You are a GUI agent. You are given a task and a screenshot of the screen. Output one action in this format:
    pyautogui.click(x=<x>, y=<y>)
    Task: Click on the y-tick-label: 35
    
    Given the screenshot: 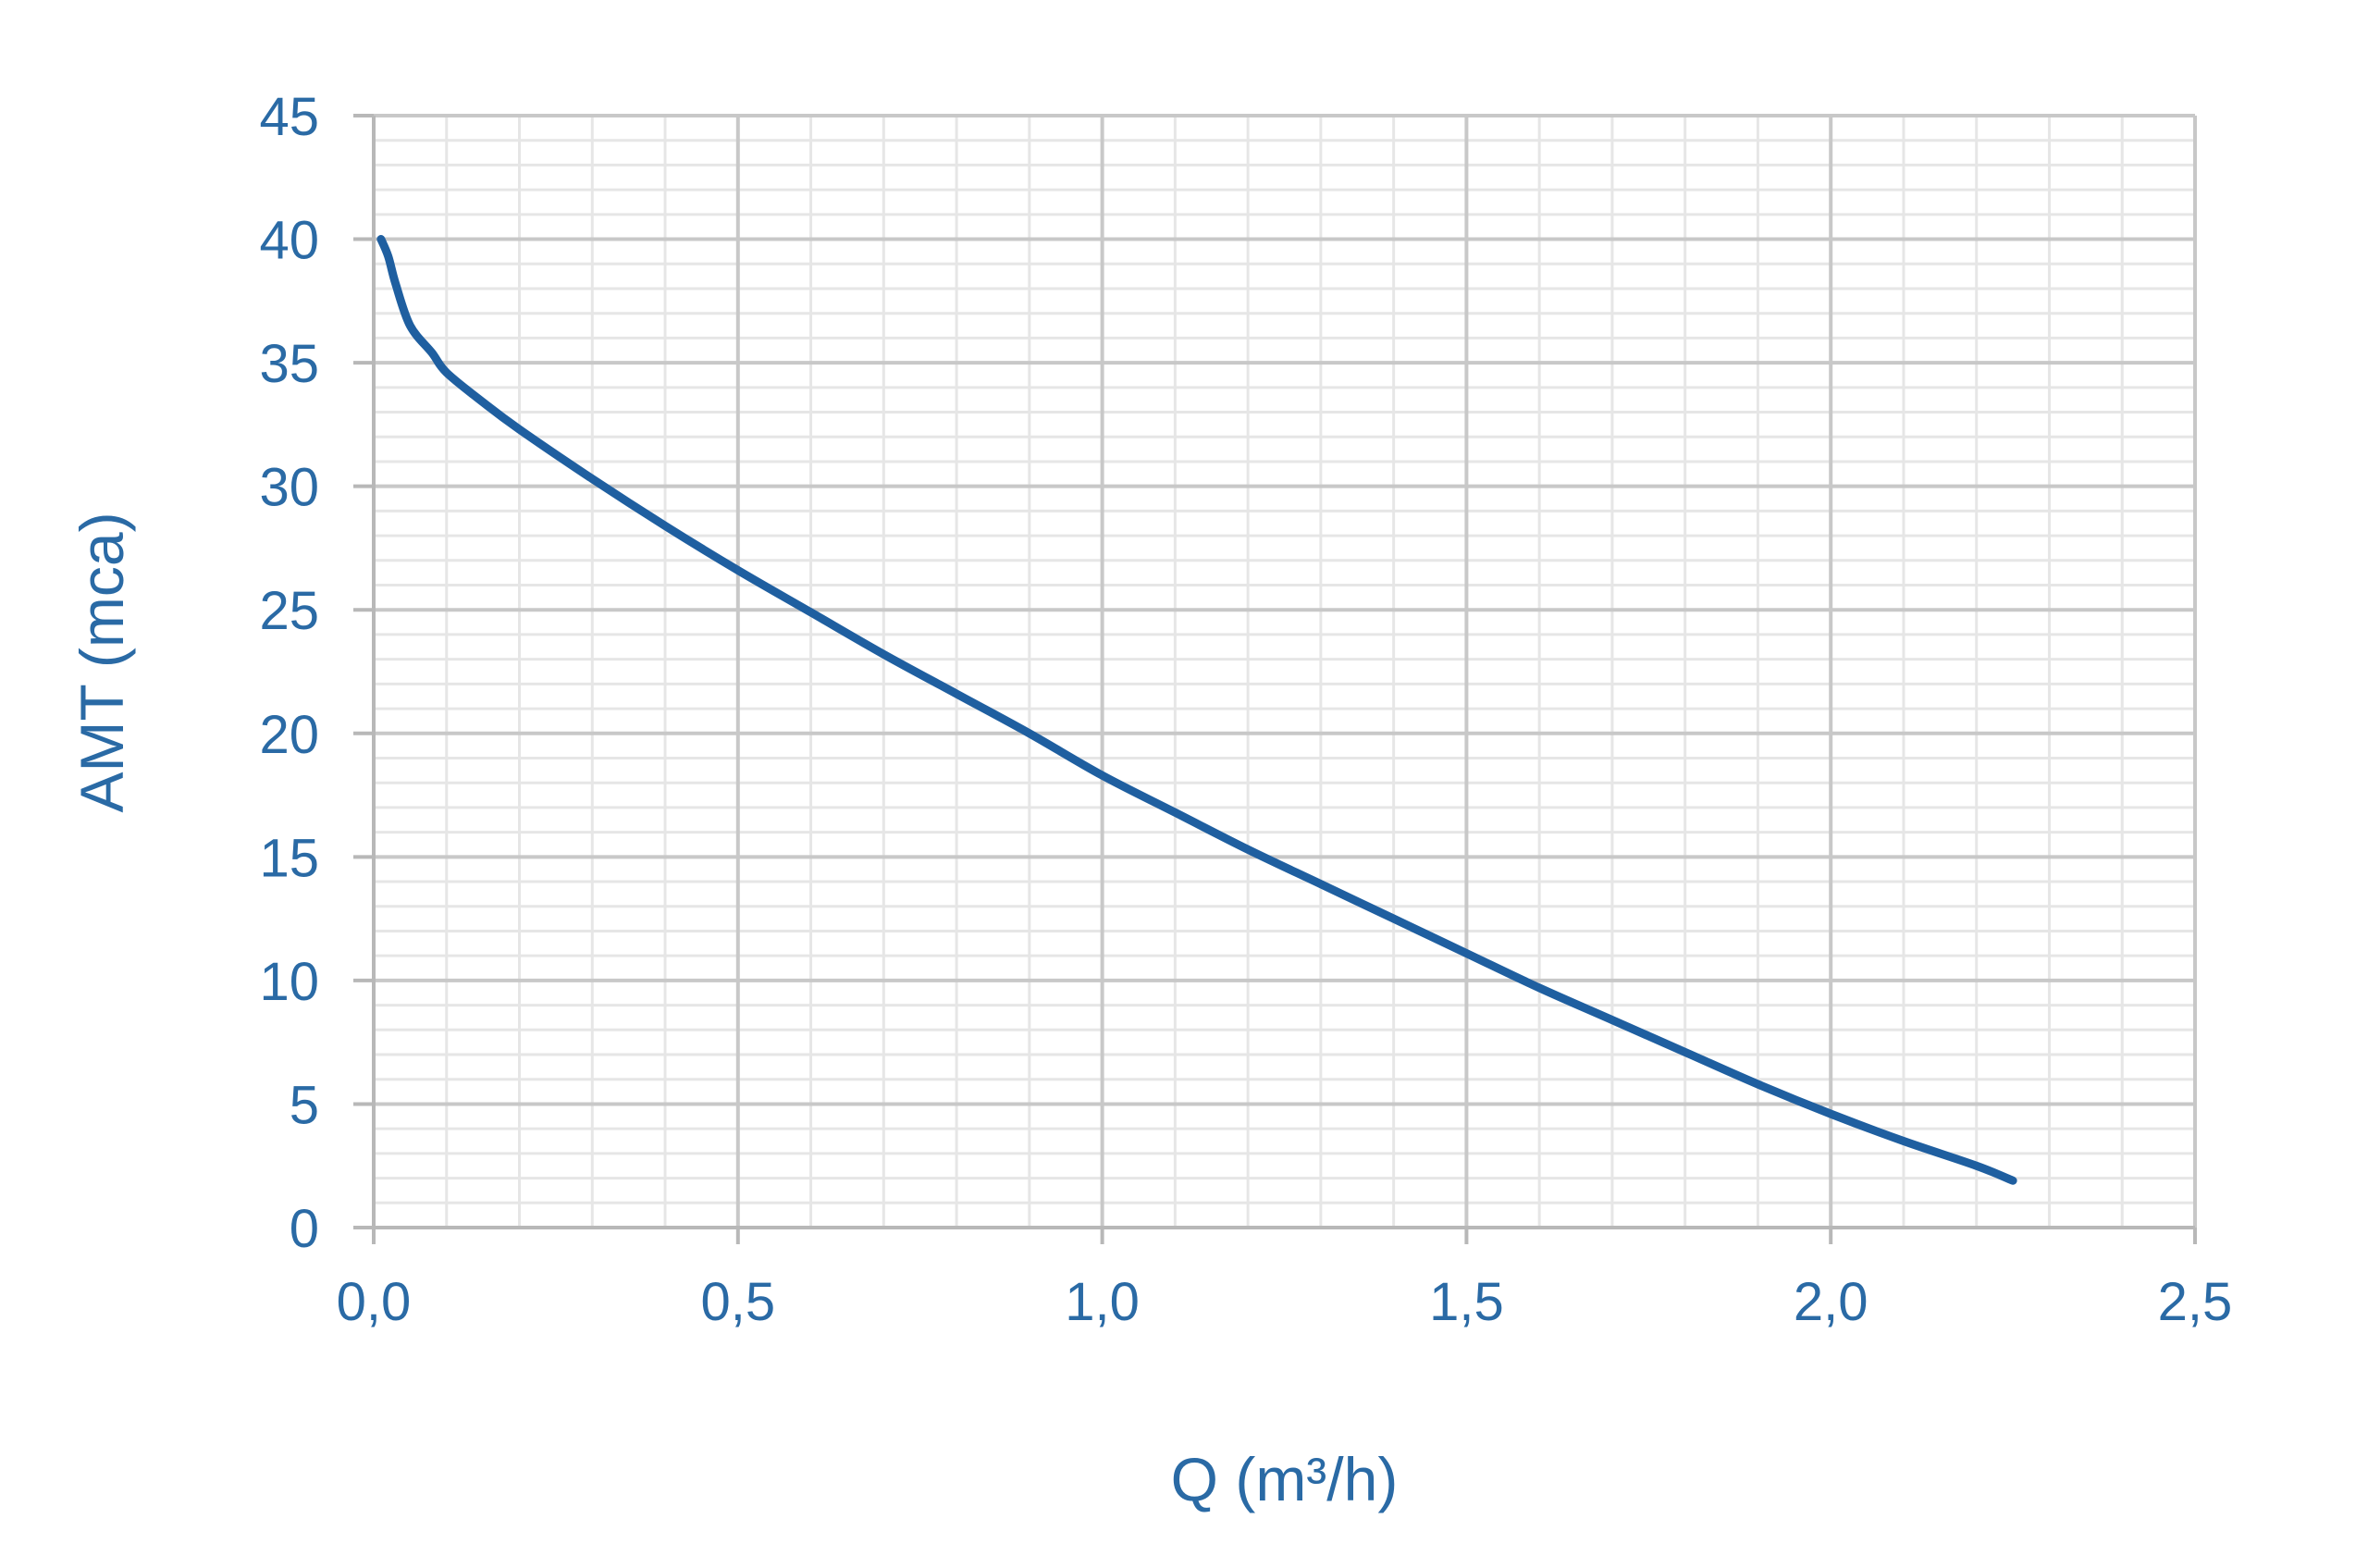 What is the action you would take?
    pyautogui.click(x=289, y=364)
    